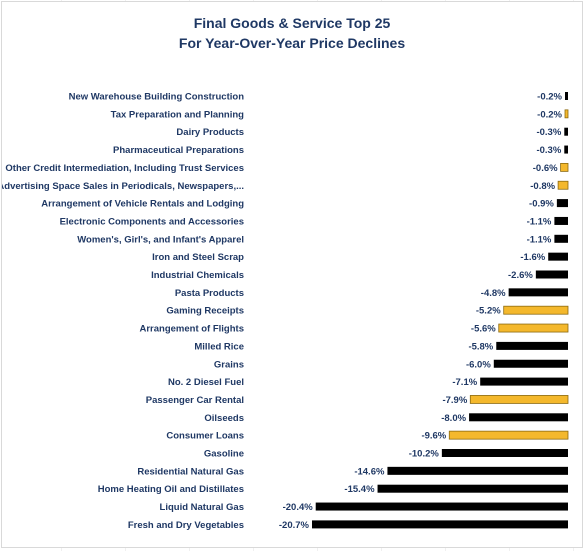  Describe the element at coordinates (171, 489) in the screenshot. I see `category-label: Home Heating Oil and Distillates` at that location.